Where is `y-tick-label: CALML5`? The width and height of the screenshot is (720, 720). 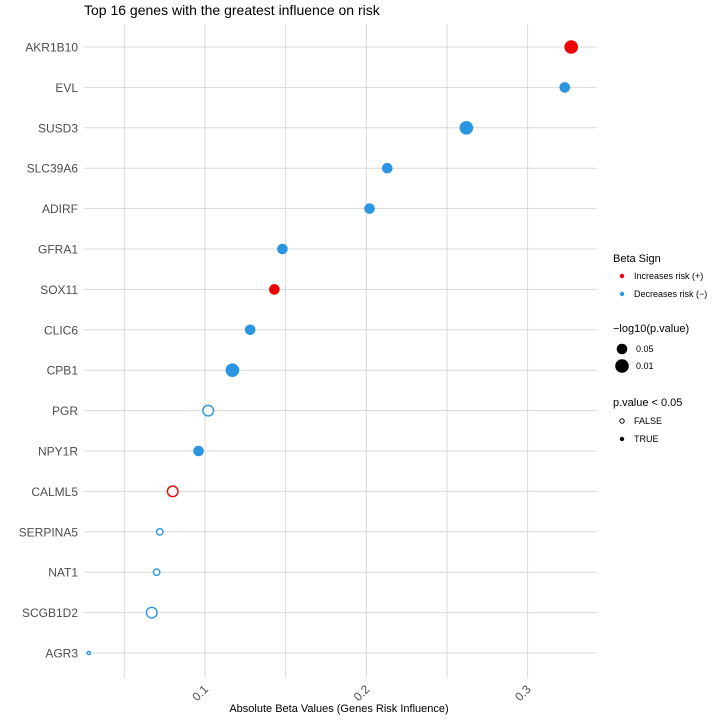 y-tick-label: CALML5 is located at coordinates (54, 492).